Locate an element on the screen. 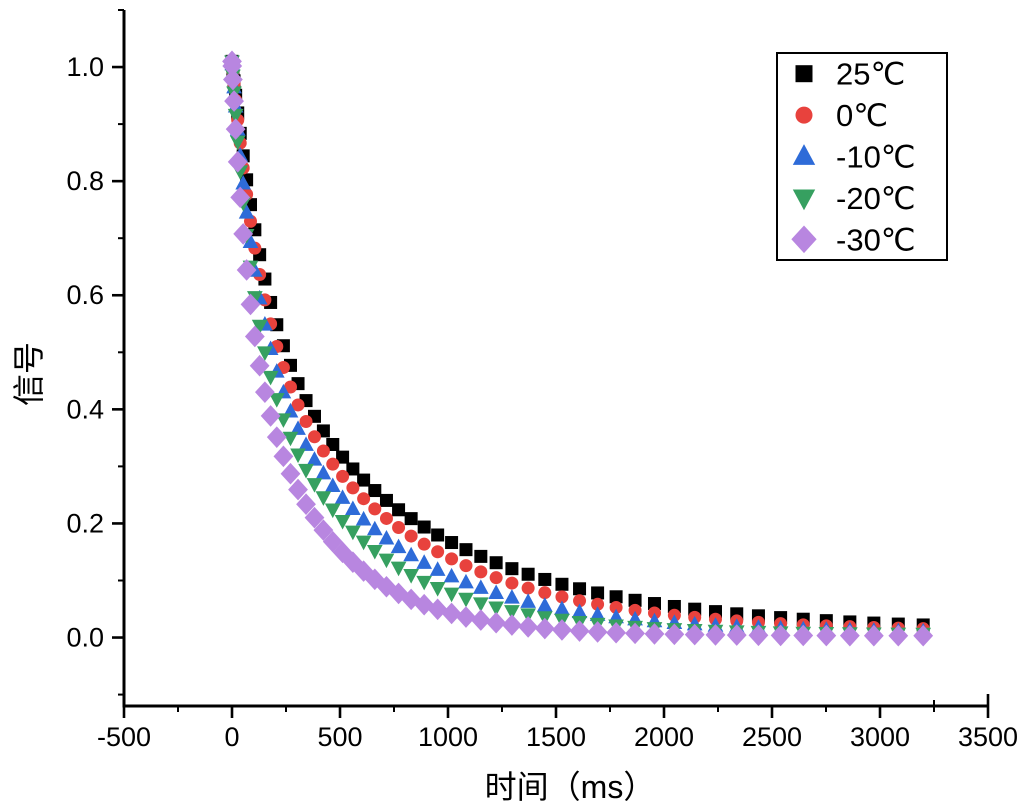  x-tick-label: 2000 is located at coordinates (664, 737).